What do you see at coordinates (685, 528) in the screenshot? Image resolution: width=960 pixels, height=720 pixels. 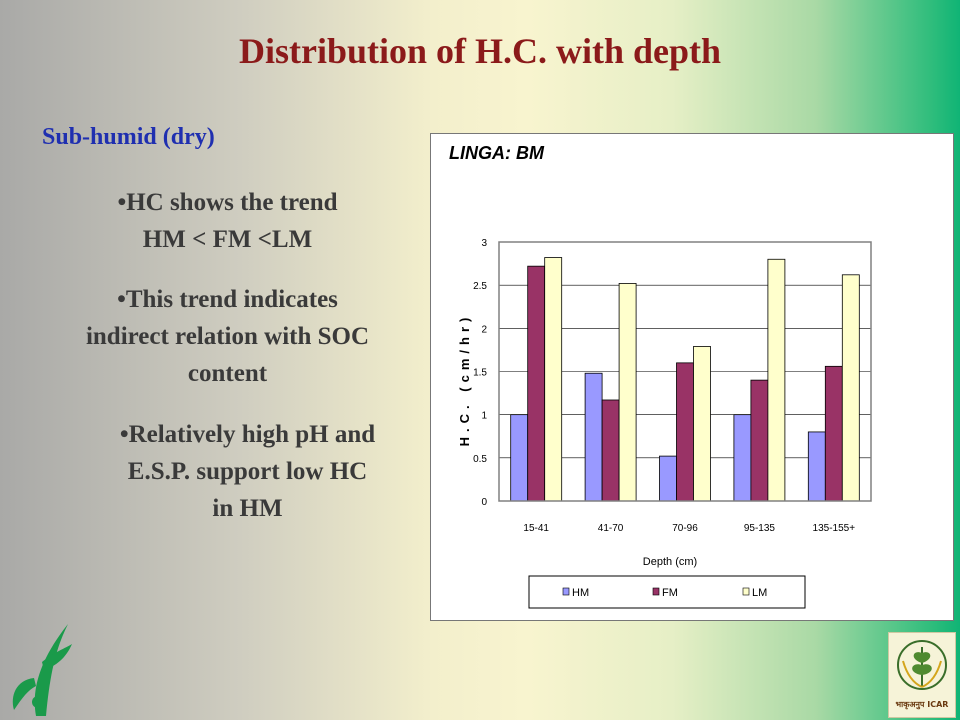 I see `x-tick-label: 70-96` at bounding box center [685, 528].